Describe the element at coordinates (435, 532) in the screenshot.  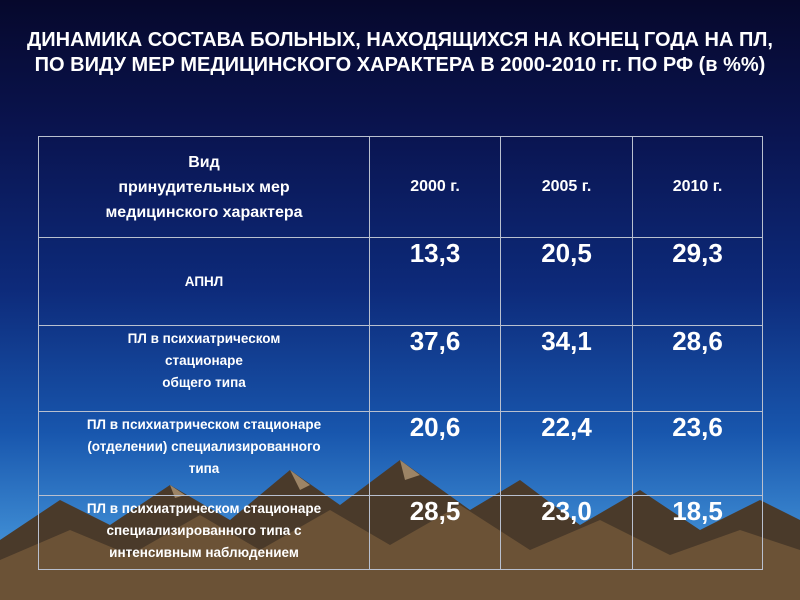
I see `value-cell: 28,5` at that location.